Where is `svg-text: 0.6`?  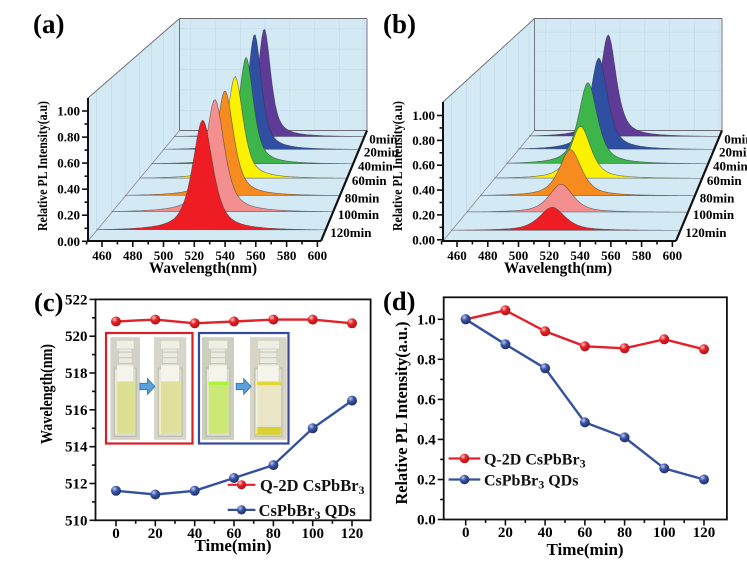 svg-text: 0.6 is located at coordinates (426, 400).